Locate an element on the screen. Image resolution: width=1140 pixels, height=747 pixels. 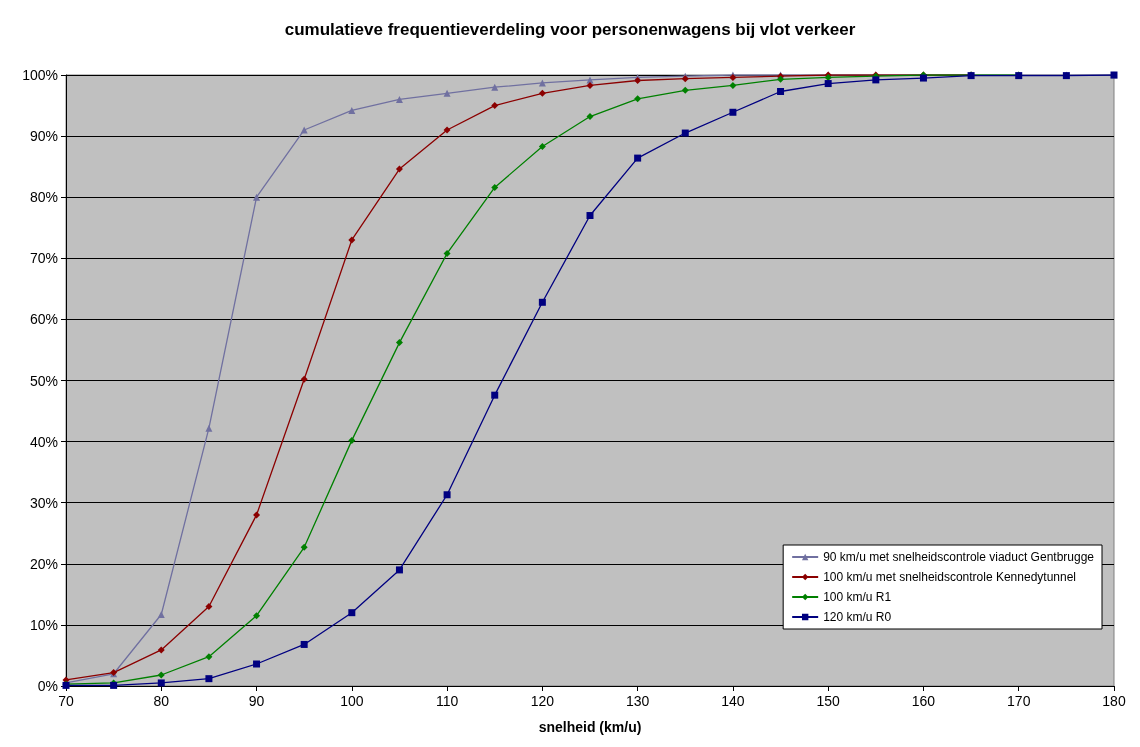
y-tick-label: 100% is located at coordinates (40, 75).